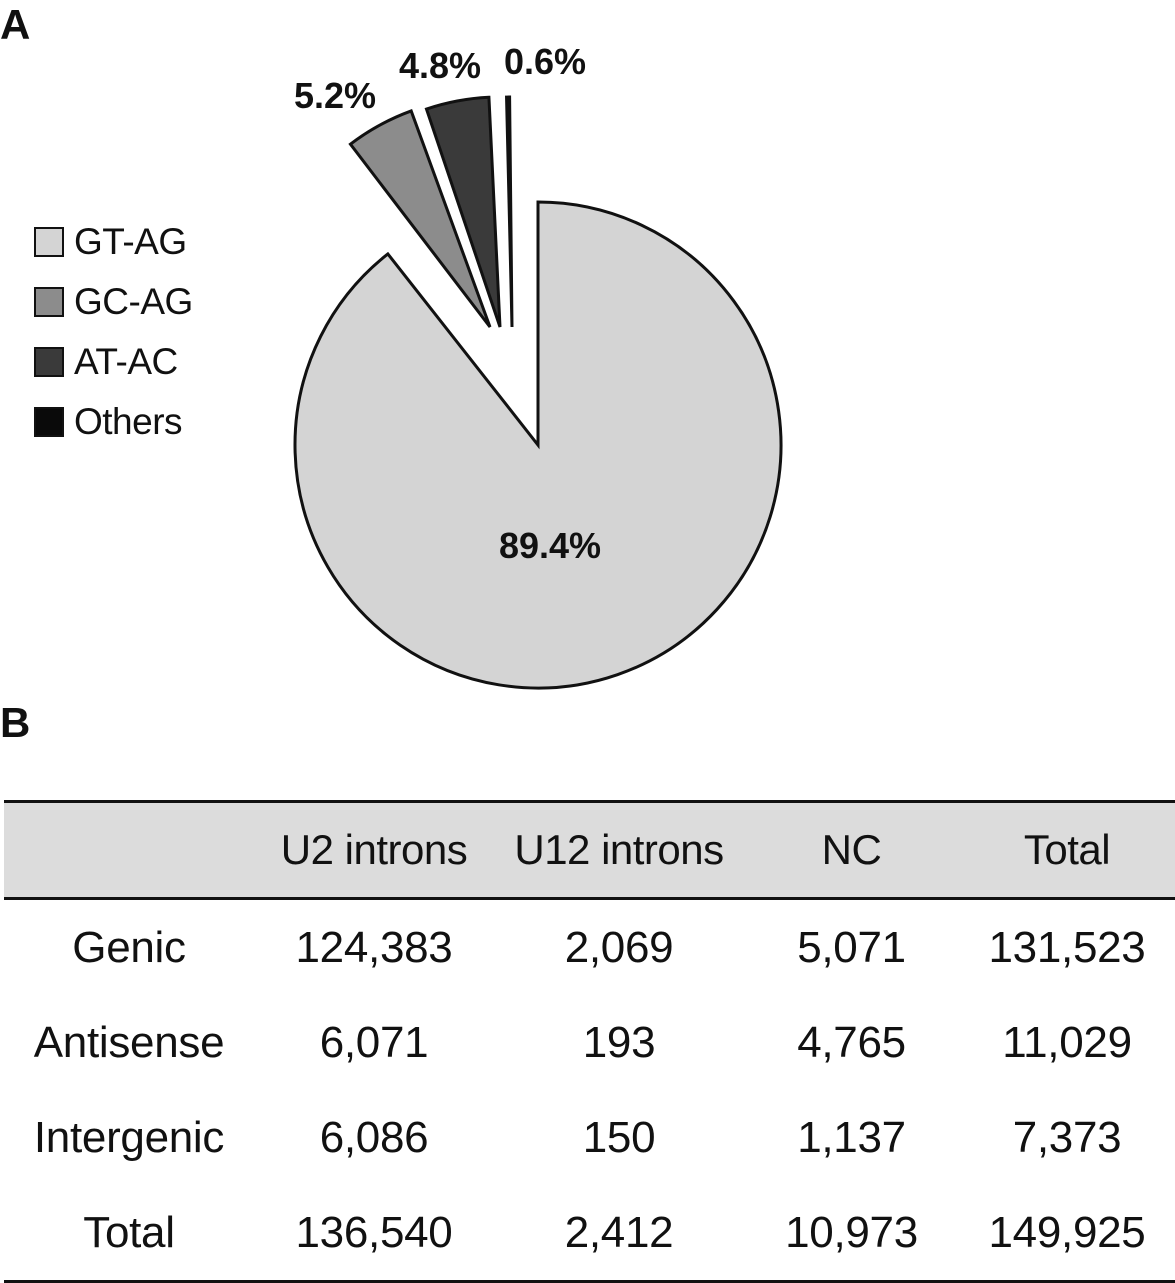  Describe the element at coordinates (1067, 1137) in the screenshot. I see `table-cell: 7,373` at that location.